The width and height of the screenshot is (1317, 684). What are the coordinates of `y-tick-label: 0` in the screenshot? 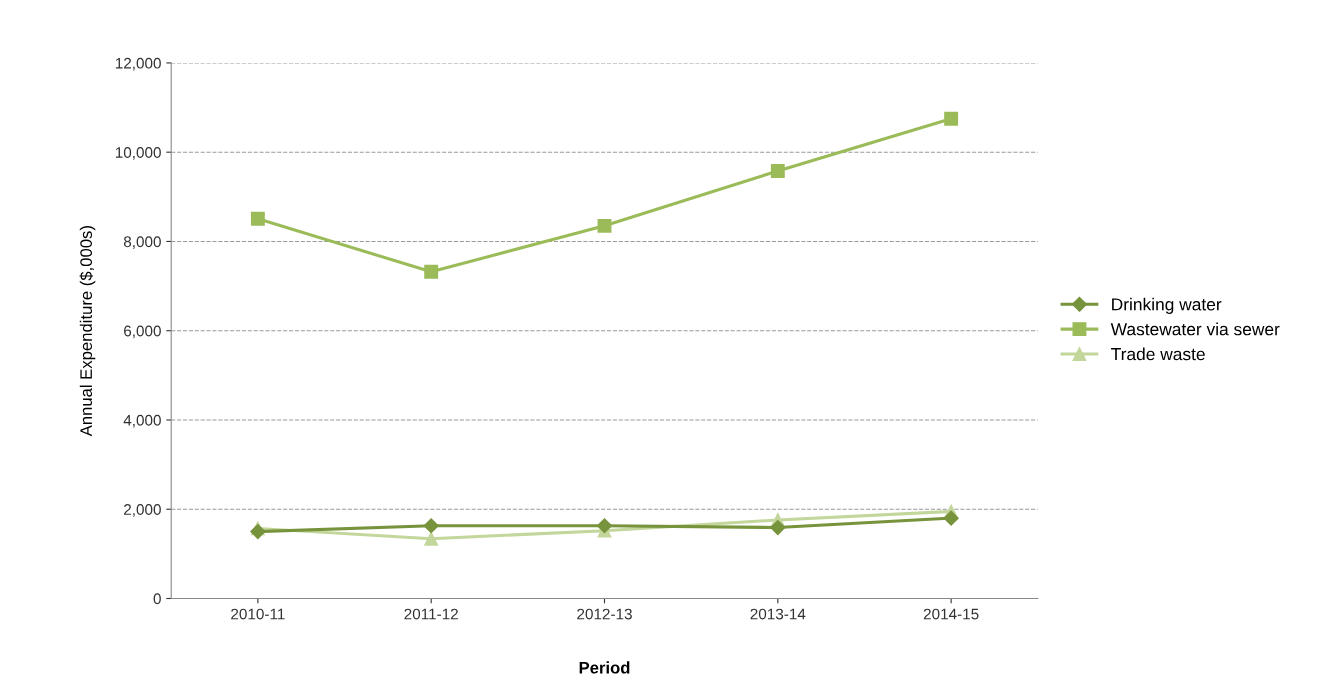 It's located at (157, 599).